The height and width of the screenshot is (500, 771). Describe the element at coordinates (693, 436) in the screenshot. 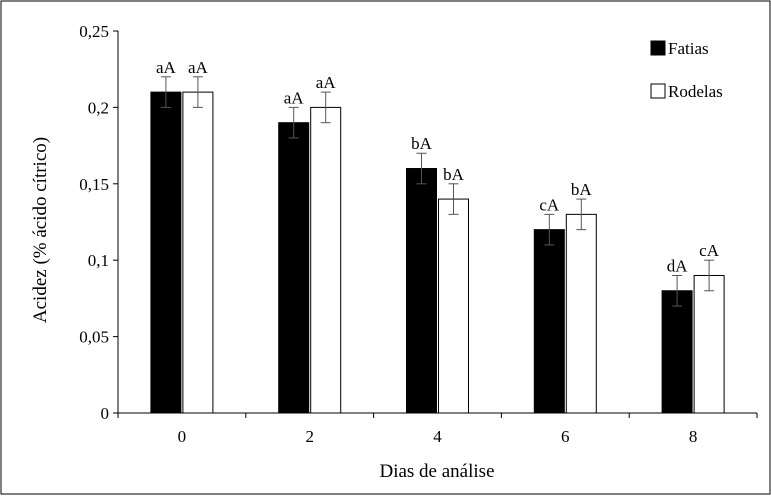

I see `x-tick-label: 8` at that location.